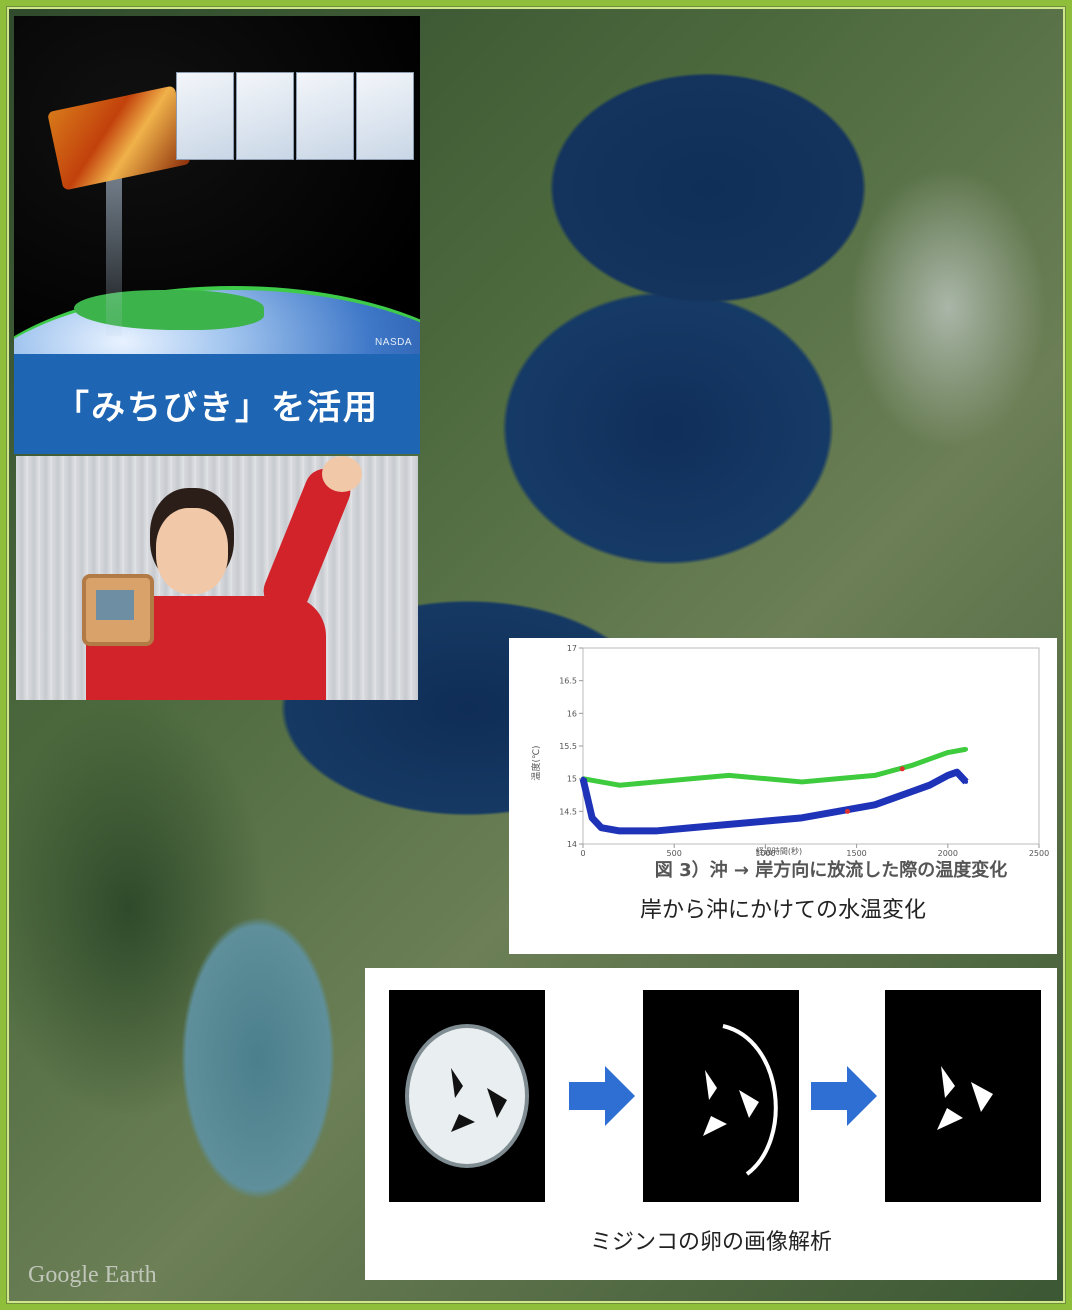  I want to click on x-tick-label: 2000, so click(948, 853).